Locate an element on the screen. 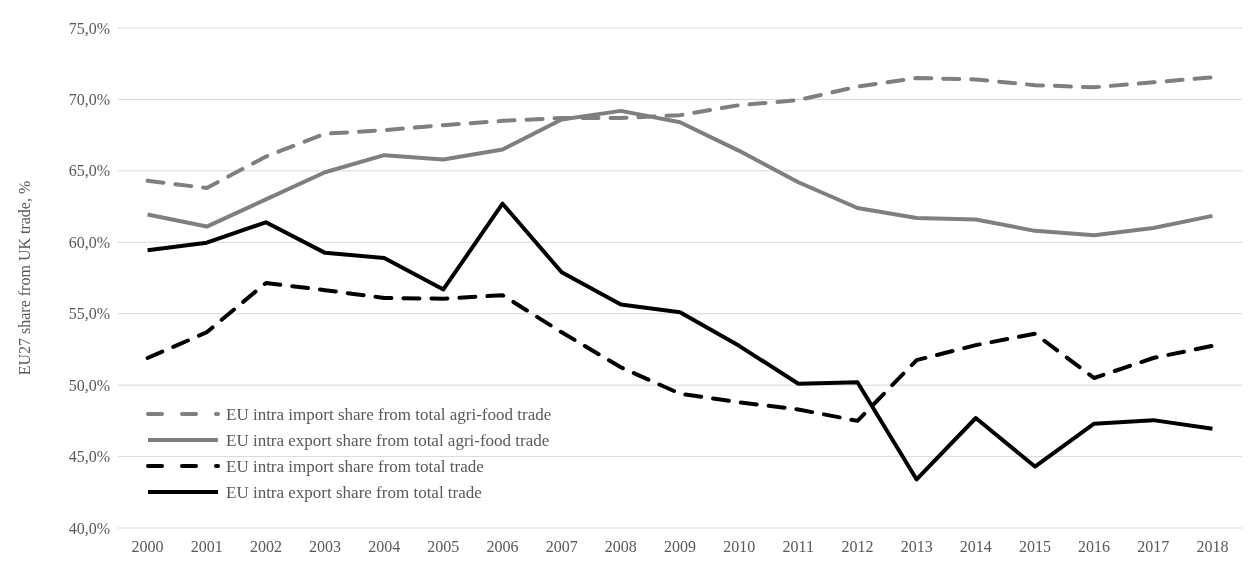  y-tick-label: 40,0% is located at coordinates (89, 528).